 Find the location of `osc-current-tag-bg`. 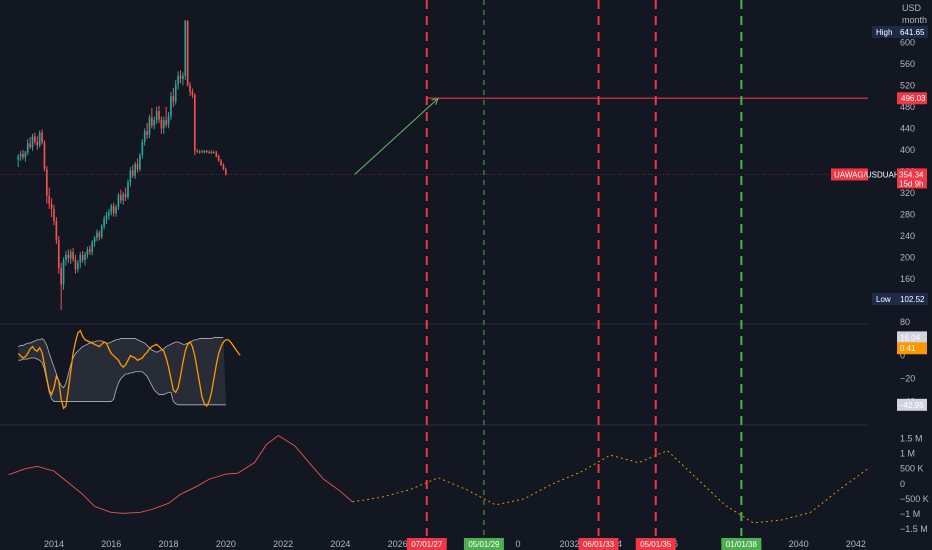

osc-current-tag-bg is located at coordinates (912, 348).